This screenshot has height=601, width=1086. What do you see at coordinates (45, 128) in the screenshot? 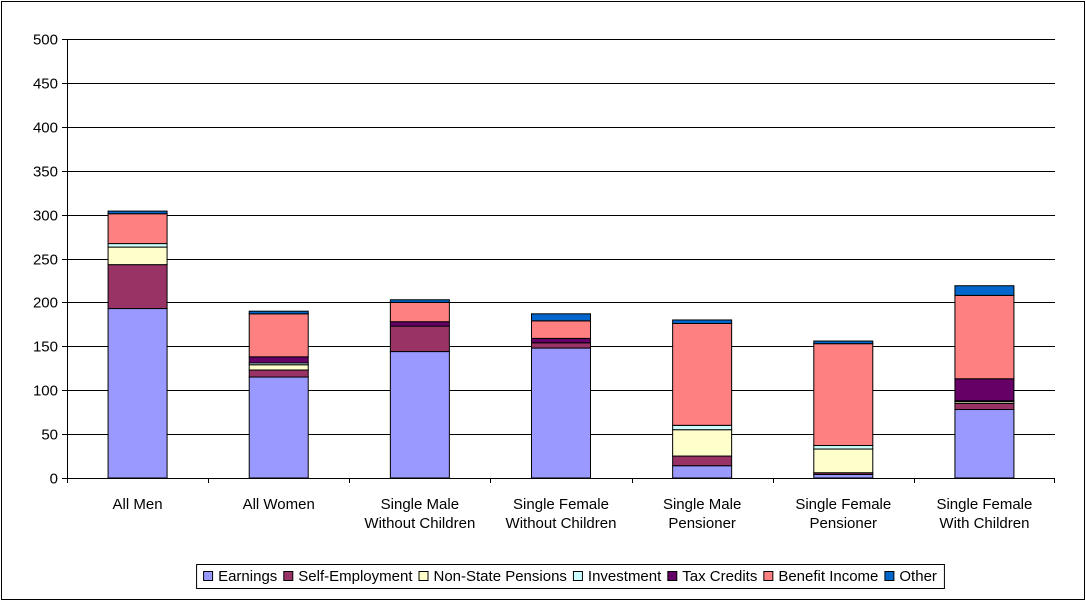
I see `y-tick-label: 400` at bounding box center [45, 128].